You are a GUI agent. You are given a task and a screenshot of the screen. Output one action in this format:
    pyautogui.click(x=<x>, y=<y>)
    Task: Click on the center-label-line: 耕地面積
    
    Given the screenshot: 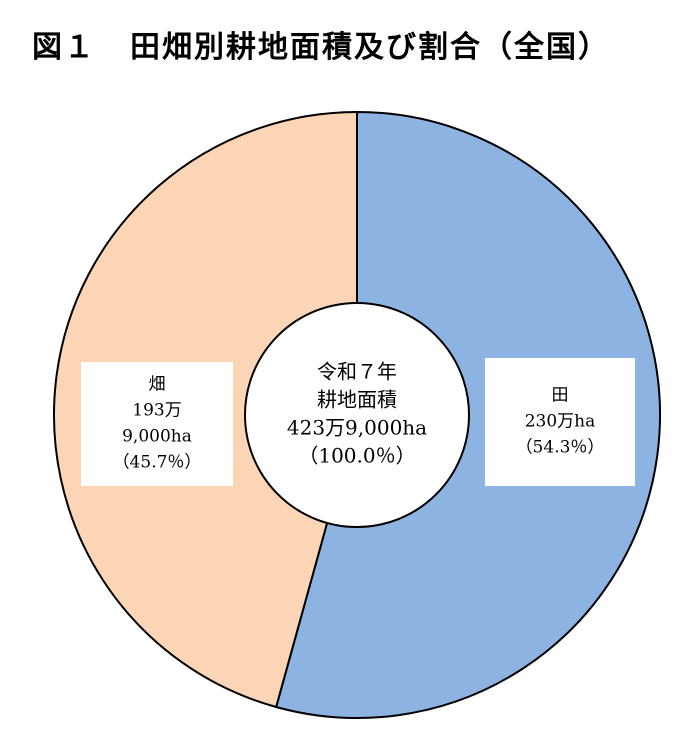 What is the action you would take?
    pyautogui.click(x=357, y=400)
    